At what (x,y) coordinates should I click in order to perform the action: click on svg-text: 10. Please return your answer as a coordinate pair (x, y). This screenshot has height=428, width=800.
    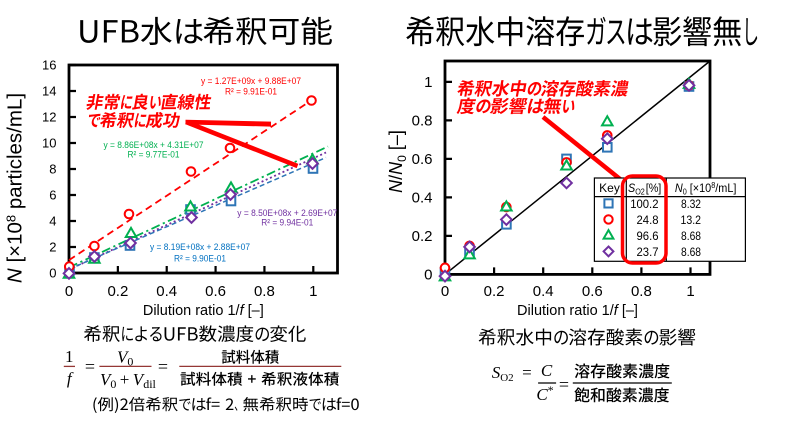
    Looking at the image, I should click on (49, 143).